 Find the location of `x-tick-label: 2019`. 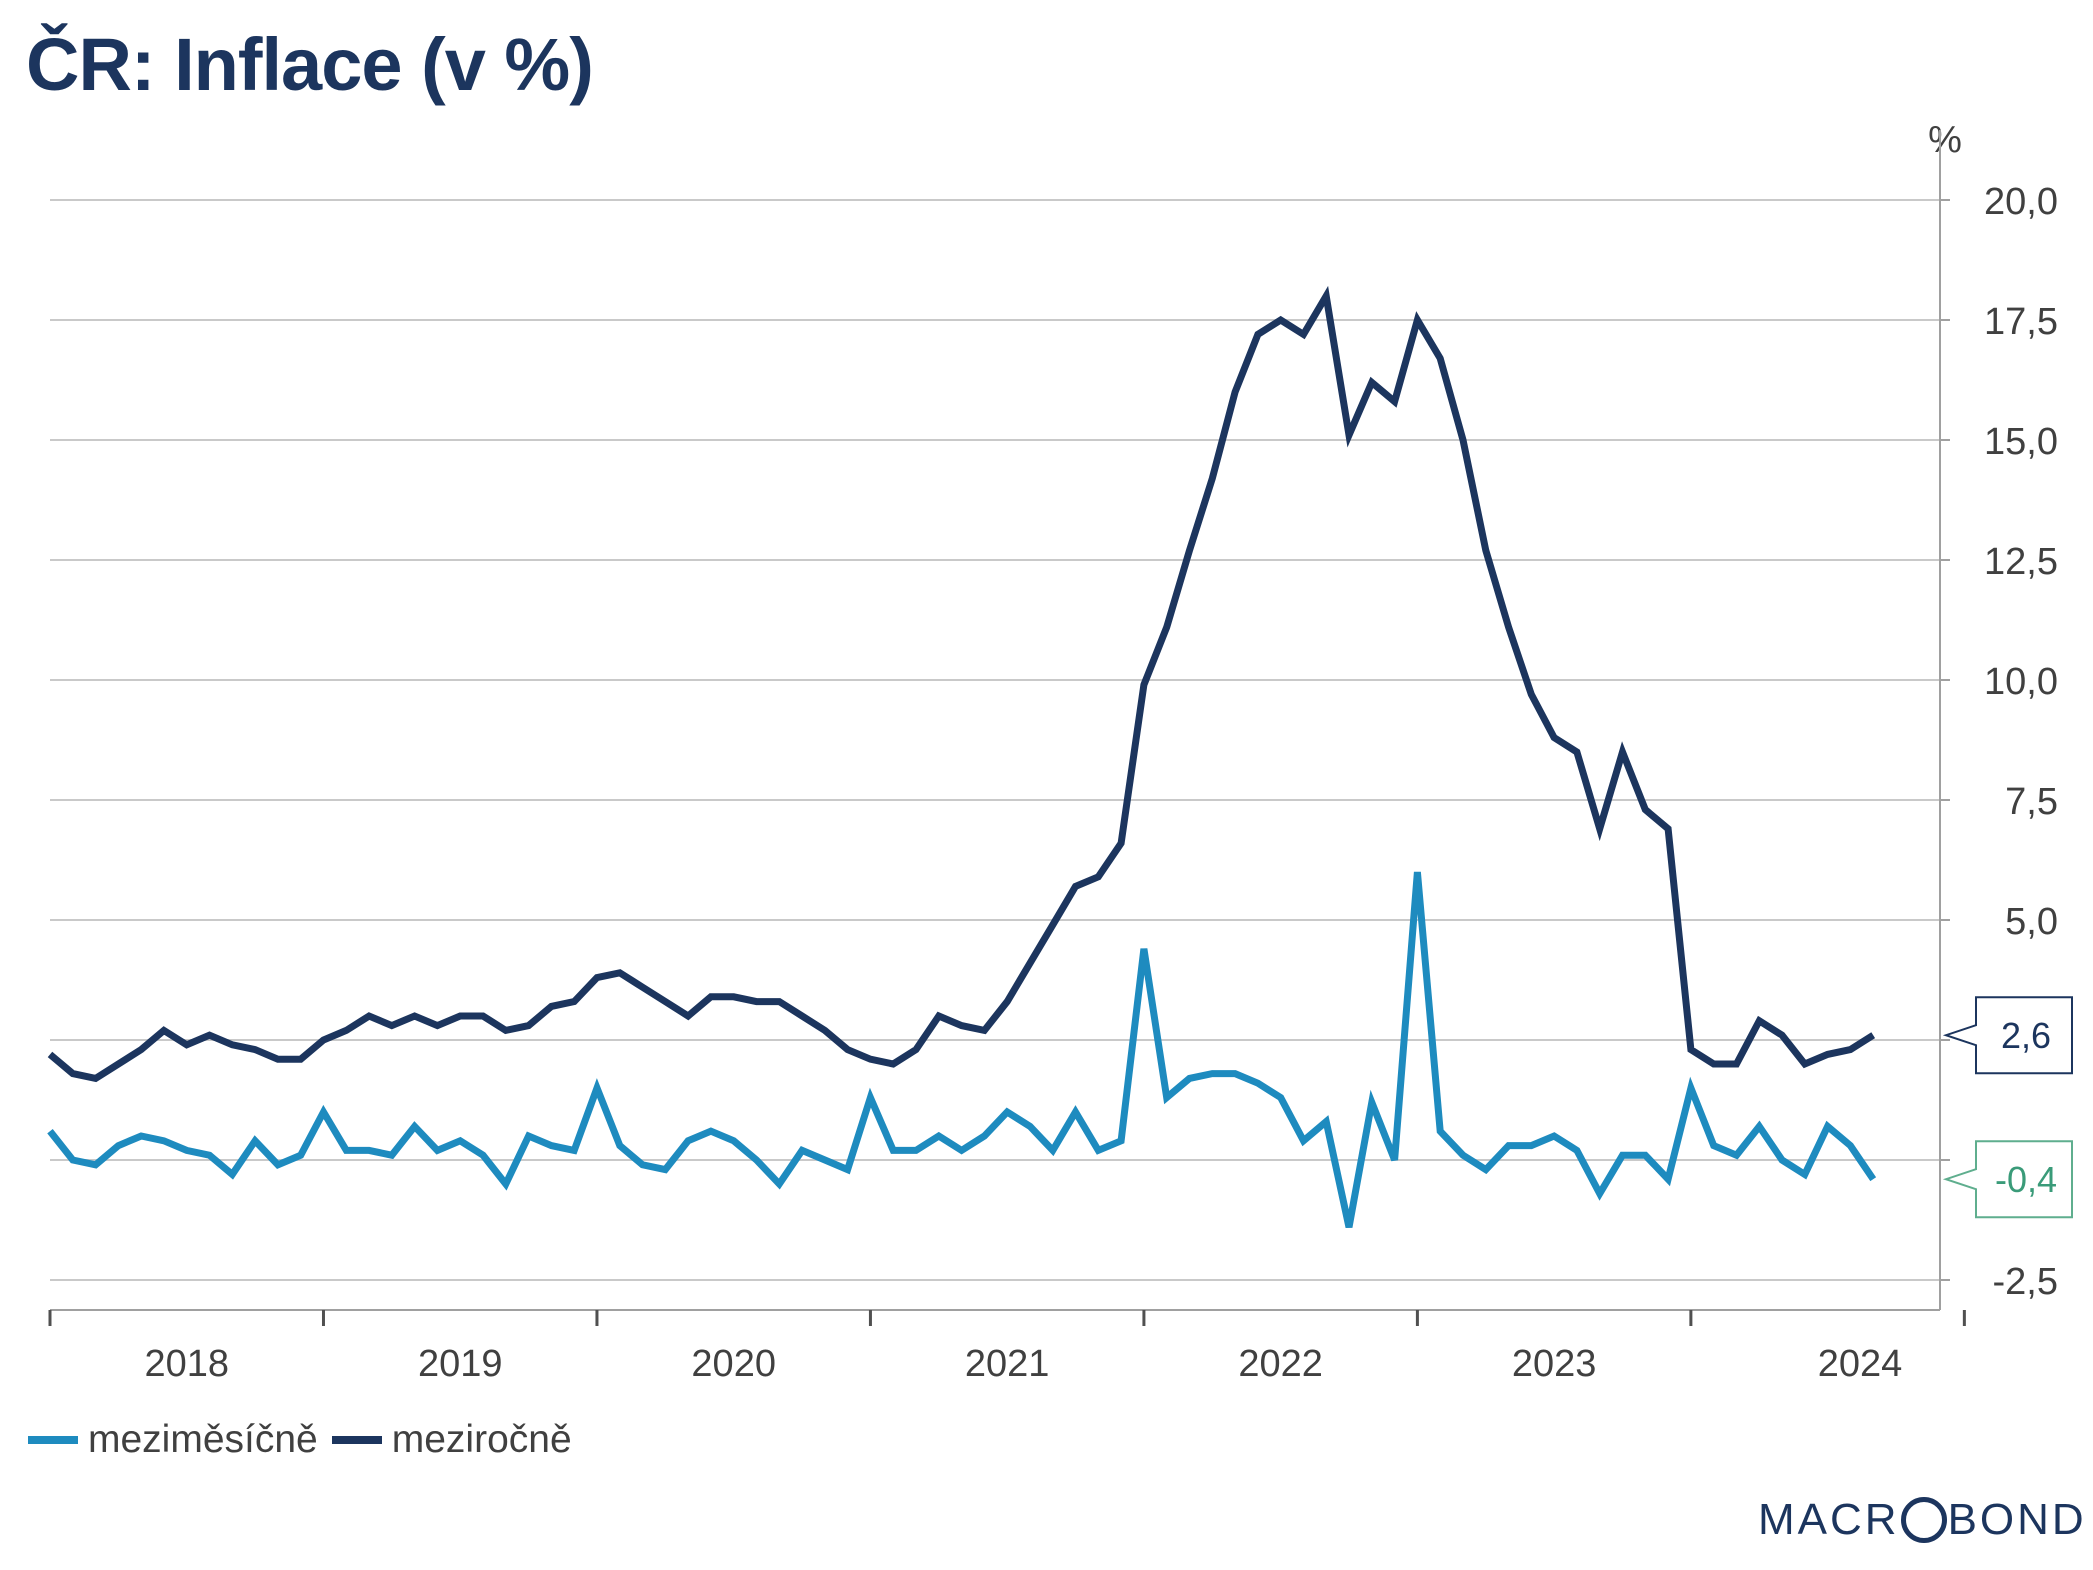

x-tick-label: 2019 is located at coordinates (460, 1364).